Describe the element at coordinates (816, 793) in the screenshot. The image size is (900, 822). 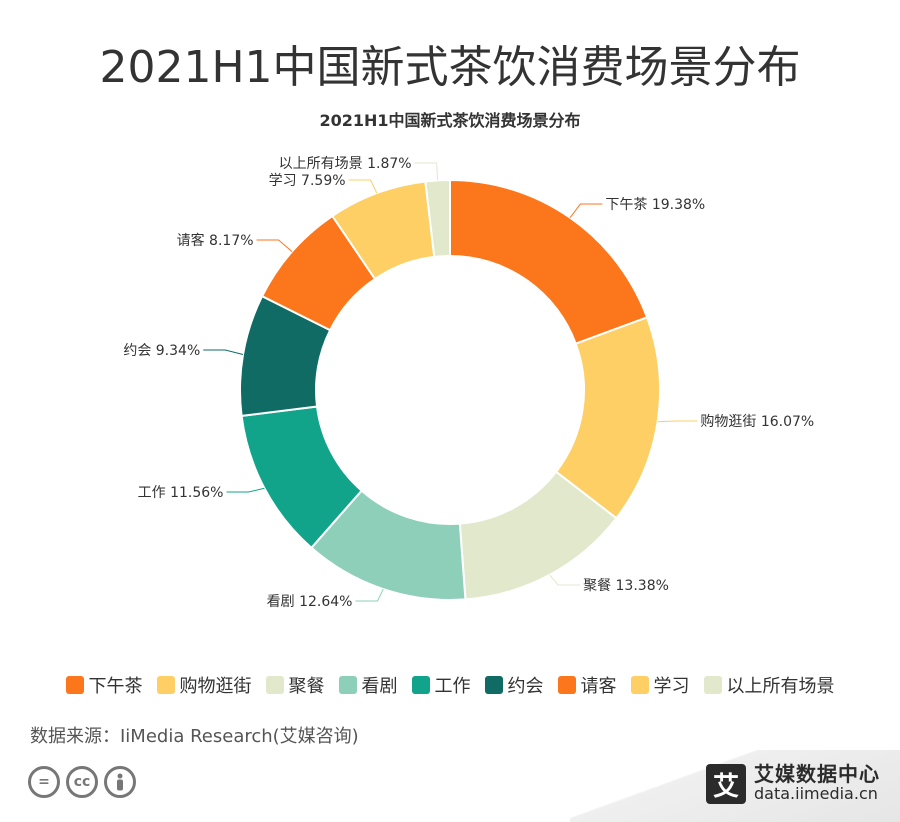
I see `brand-url: data.iimedia.cn` at that location.